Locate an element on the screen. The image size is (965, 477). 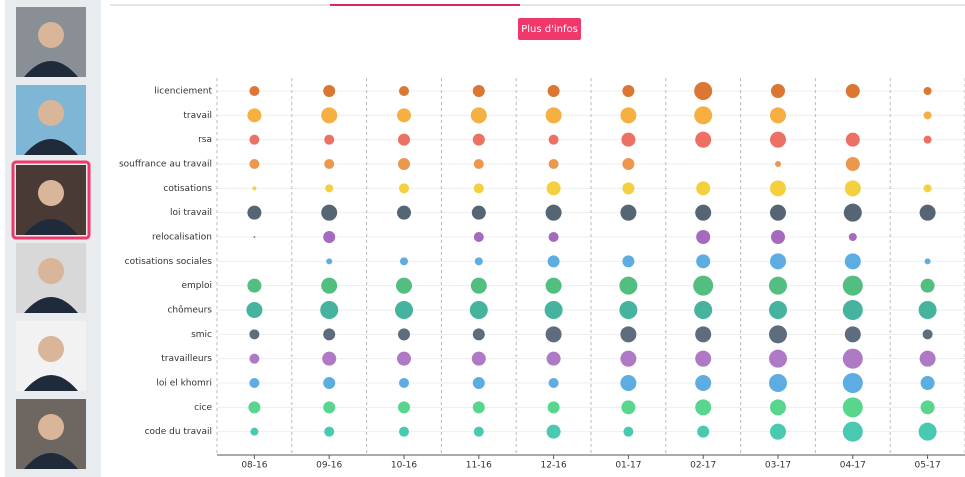
button-bg is located at coordinates (549, 29).